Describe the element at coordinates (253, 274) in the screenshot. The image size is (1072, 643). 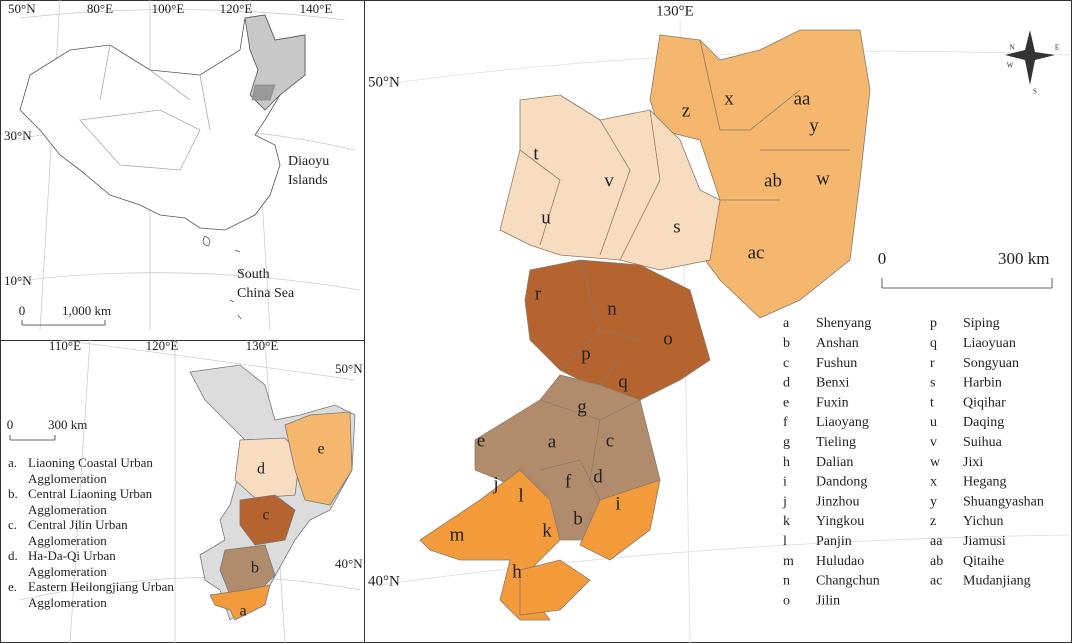
I see `annotation: South` at that location.